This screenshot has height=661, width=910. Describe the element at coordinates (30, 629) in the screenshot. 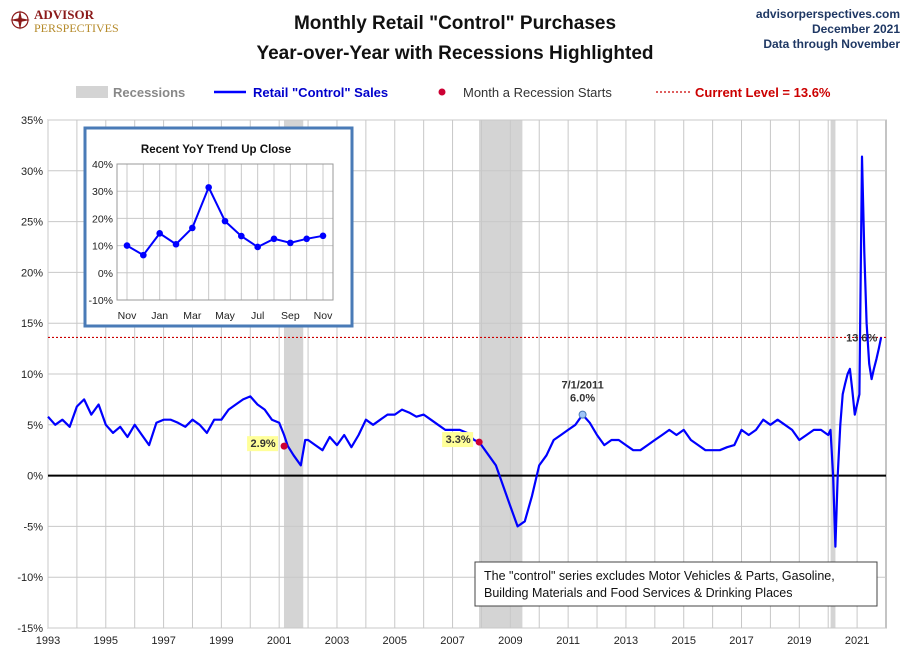

I see `y-tick-label: -15%` at that location.